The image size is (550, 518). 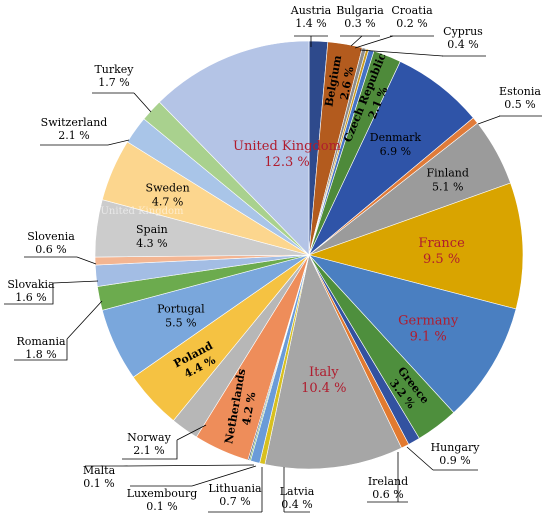 What do you see at coordinates (287, 146) in the screenshot?
I see `slice-name-text: United Kingdom` at bounding box center [287, 146].